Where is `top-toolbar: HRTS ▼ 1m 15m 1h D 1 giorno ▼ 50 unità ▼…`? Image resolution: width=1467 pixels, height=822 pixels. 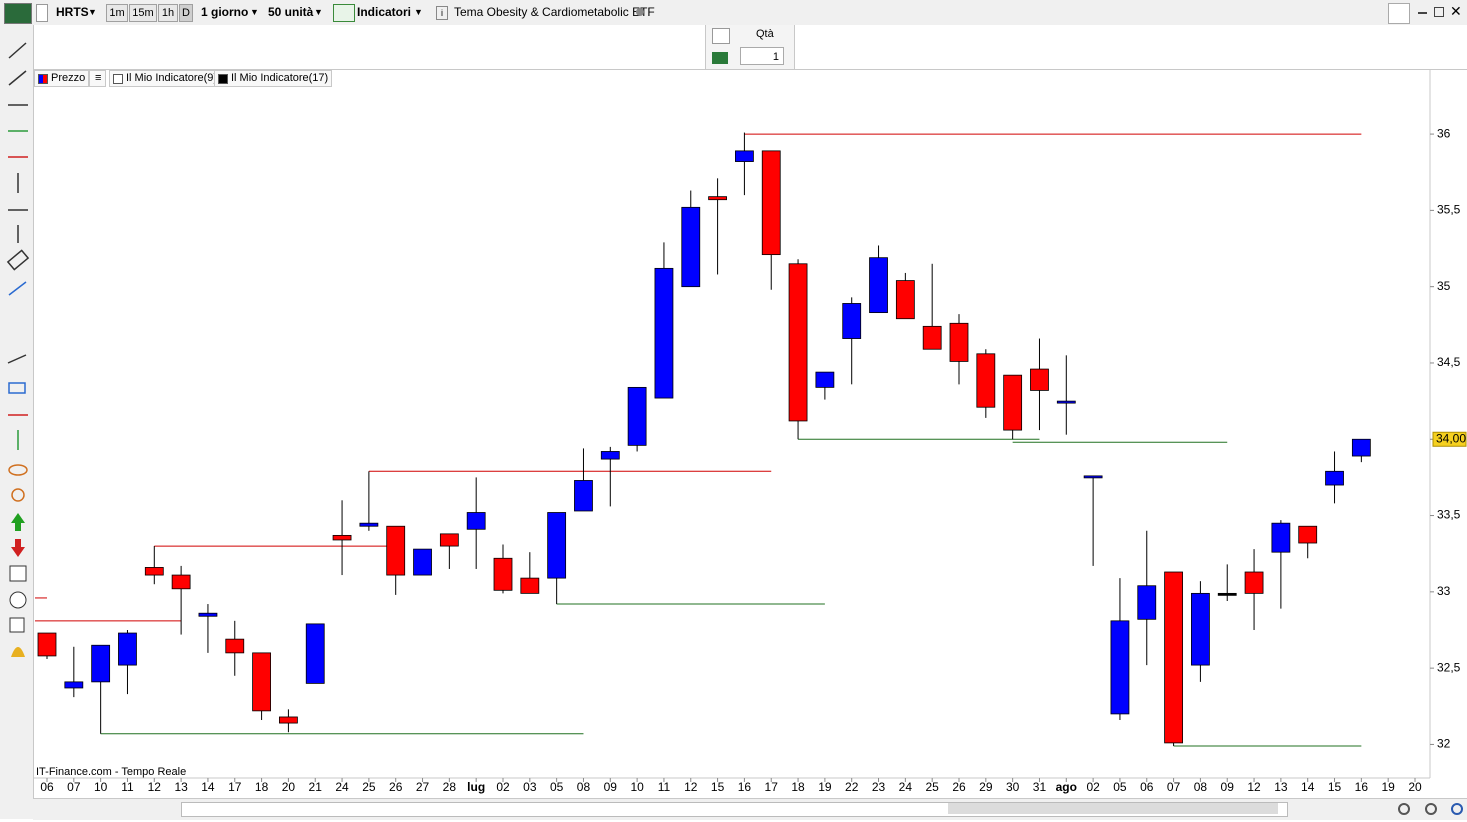
top-toolbar: HRTS ▼ 1m 15m 1h D 1 giorno ▼ 50 unità ▼… is located at coordinates (733, 13).